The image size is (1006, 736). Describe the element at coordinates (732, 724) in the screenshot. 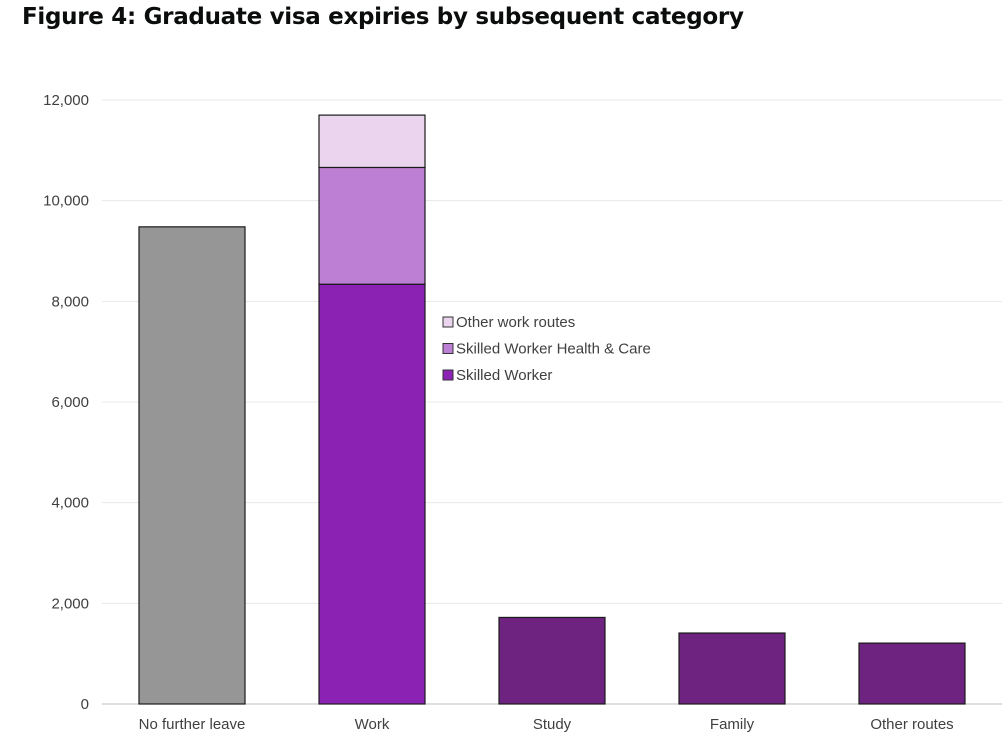

I see `x-tick-label: Family` at that location.